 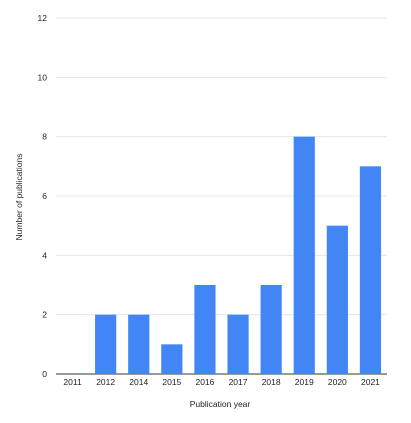 I want to click on x-tick-label: 2015, so click(x=171, y=382).